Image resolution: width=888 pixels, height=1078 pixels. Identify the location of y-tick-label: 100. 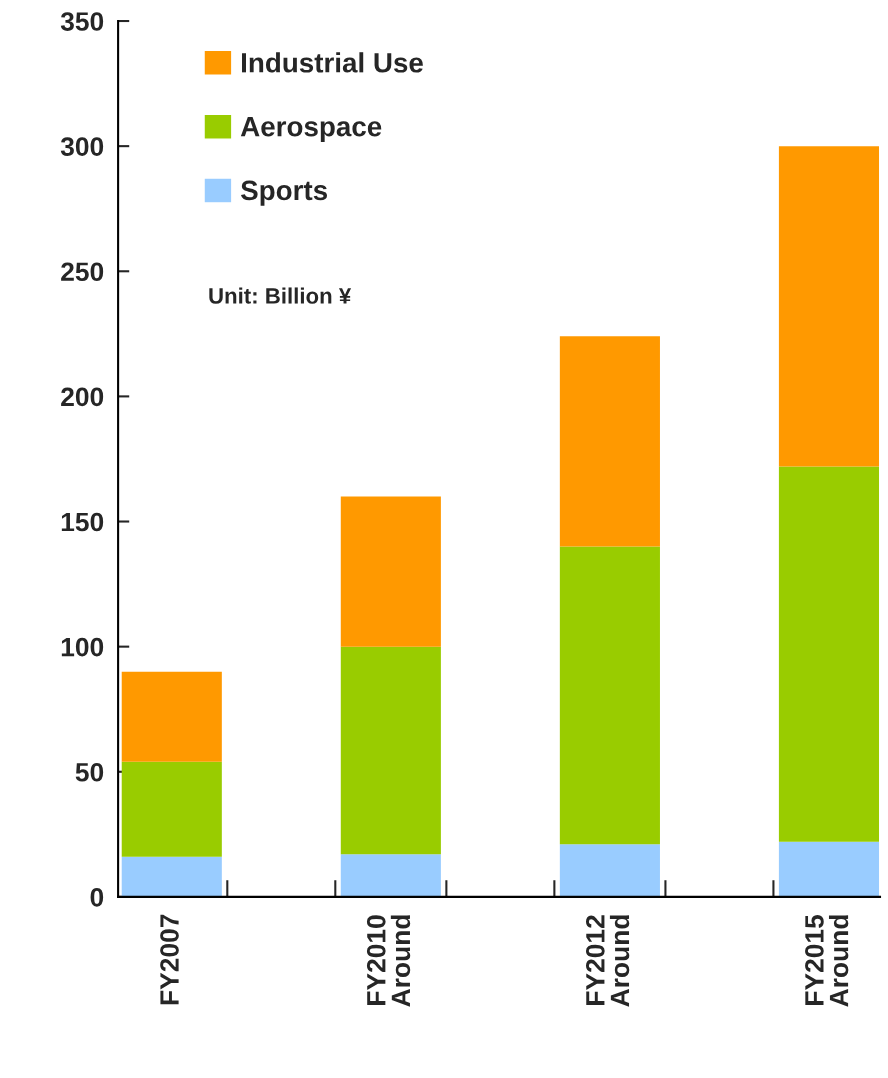
(82, 647).